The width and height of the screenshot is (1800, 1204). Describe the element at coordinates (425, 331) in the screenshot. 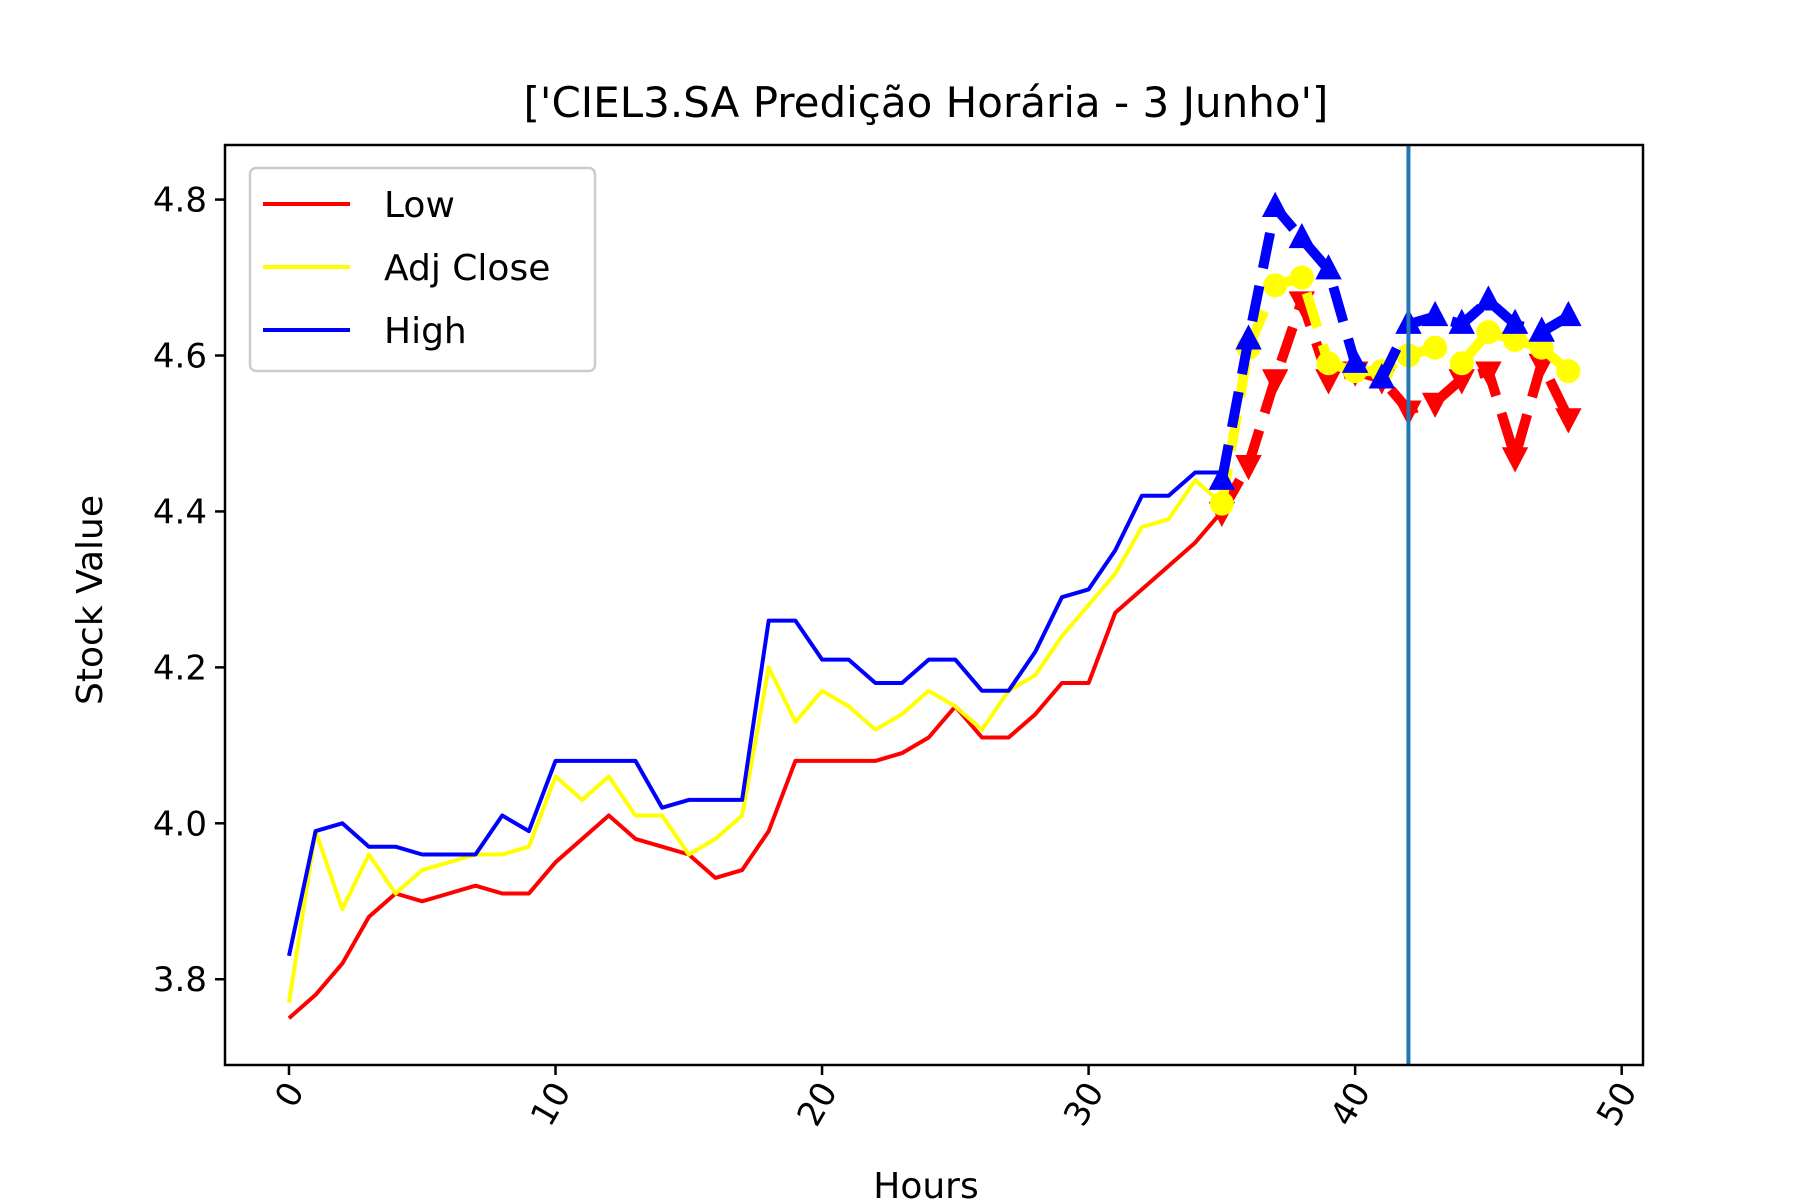

I see `legend-label-high: High` at that location.